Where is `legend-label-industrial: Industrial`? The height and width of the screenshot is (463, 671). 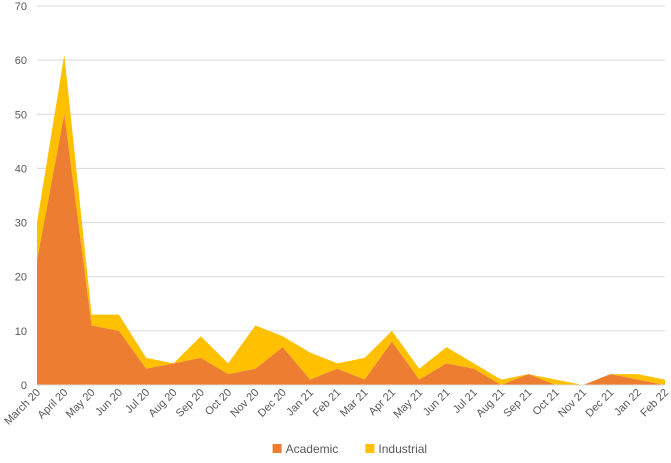
legend-label-industrial: Industrial is located at coordinates (402, 449).